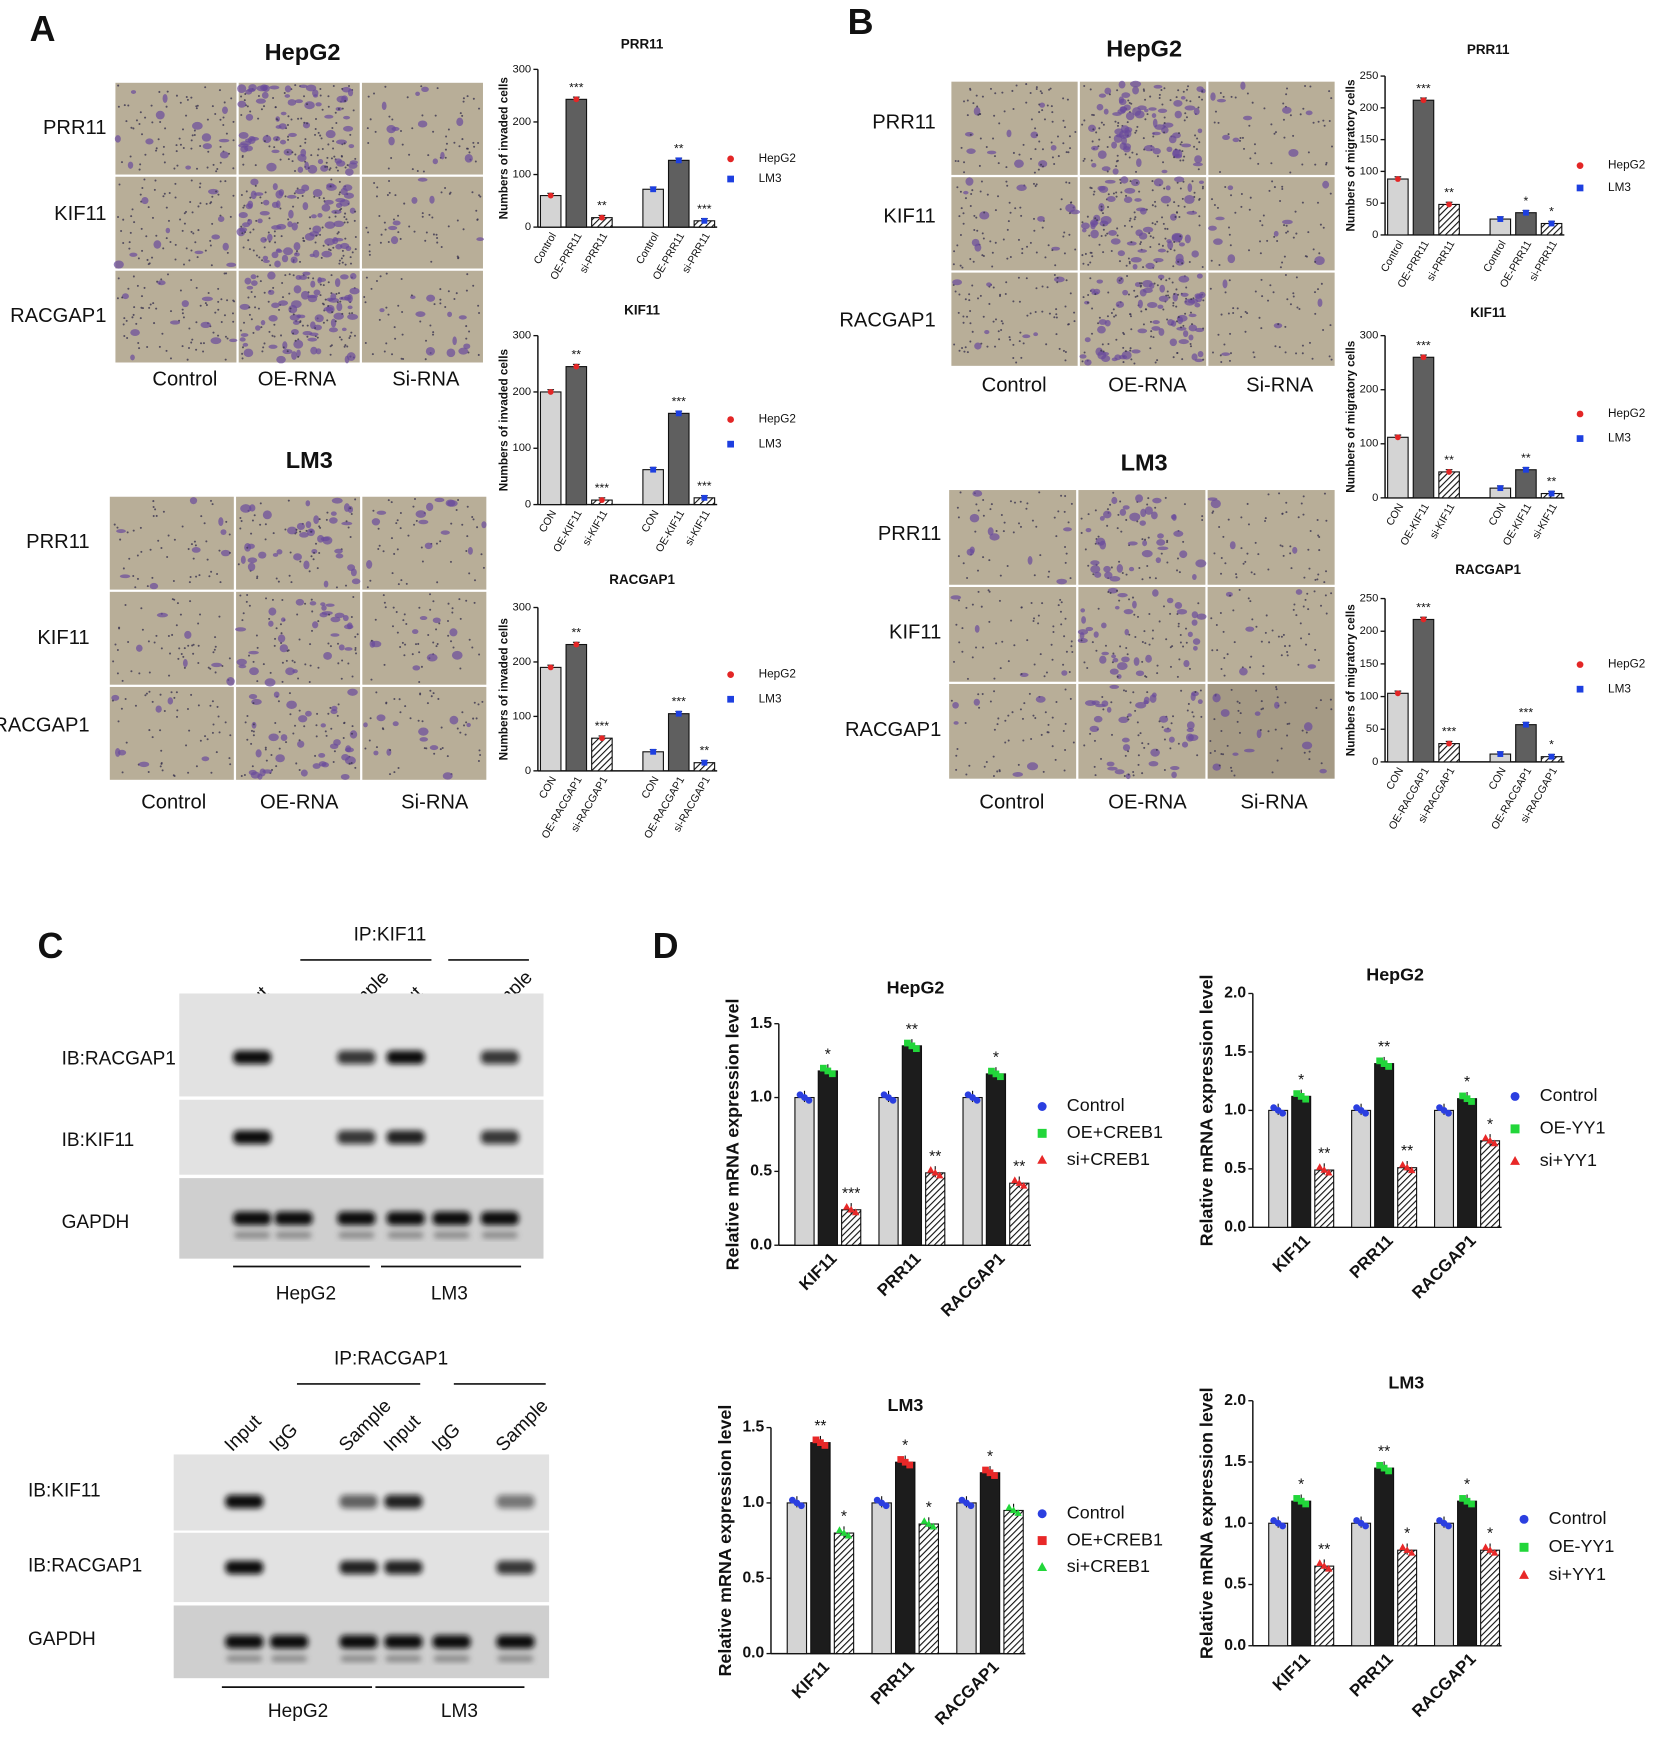  Describe the element at coordinates (1235, 1226) in the screenshot. I see `y-tick-label: 0.0` at that location.